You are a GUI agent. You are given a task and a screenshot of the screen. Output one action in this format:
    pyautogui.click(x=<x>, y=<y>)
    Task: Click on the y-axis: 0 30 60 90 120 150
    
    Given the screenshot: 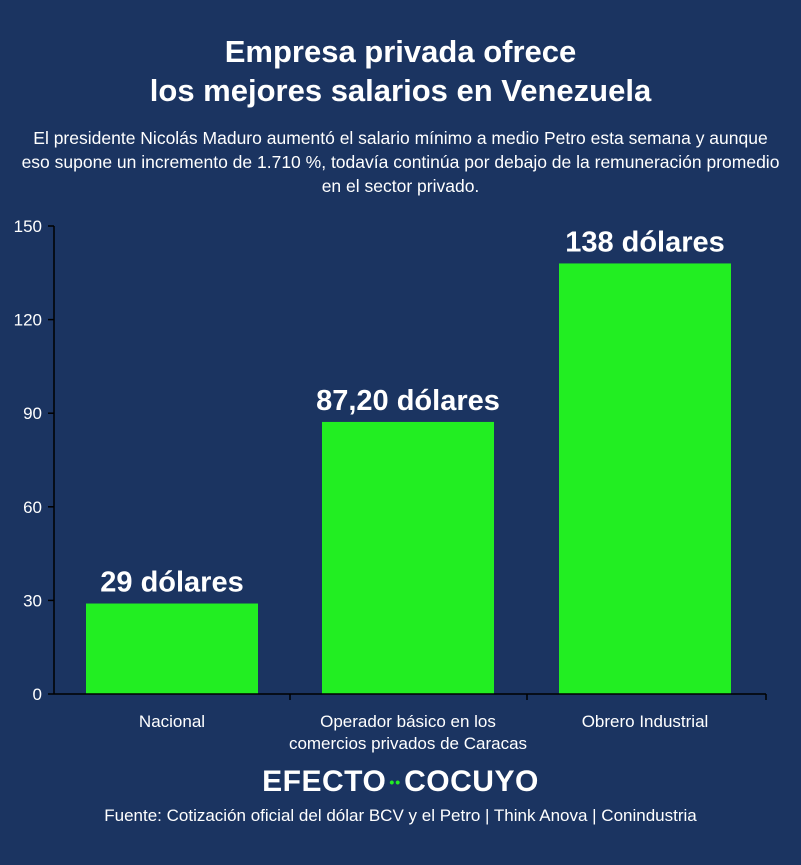 What is the action you would take?
    pyautogui.click(x=34, y=460)
    